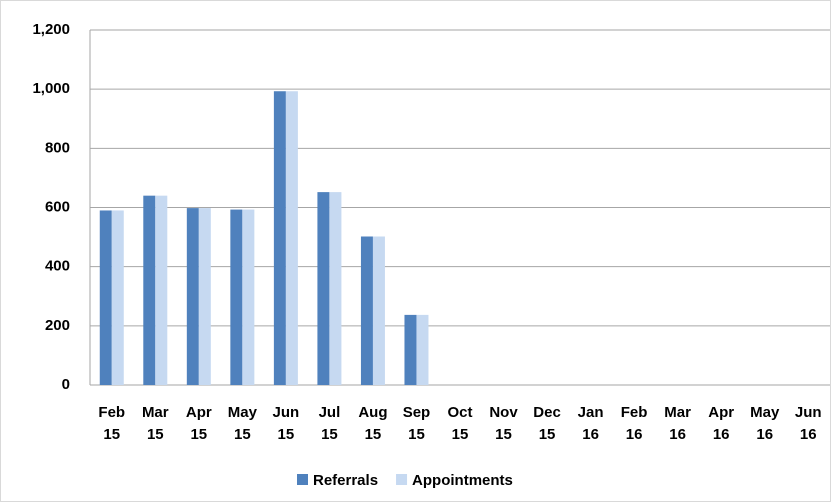 The height and width of the screenshot is (502, 831). What do you see at coordinates (57, 206) in the screenshot?
I see `y-tick-label: 600` at bounding box center [57, 206].